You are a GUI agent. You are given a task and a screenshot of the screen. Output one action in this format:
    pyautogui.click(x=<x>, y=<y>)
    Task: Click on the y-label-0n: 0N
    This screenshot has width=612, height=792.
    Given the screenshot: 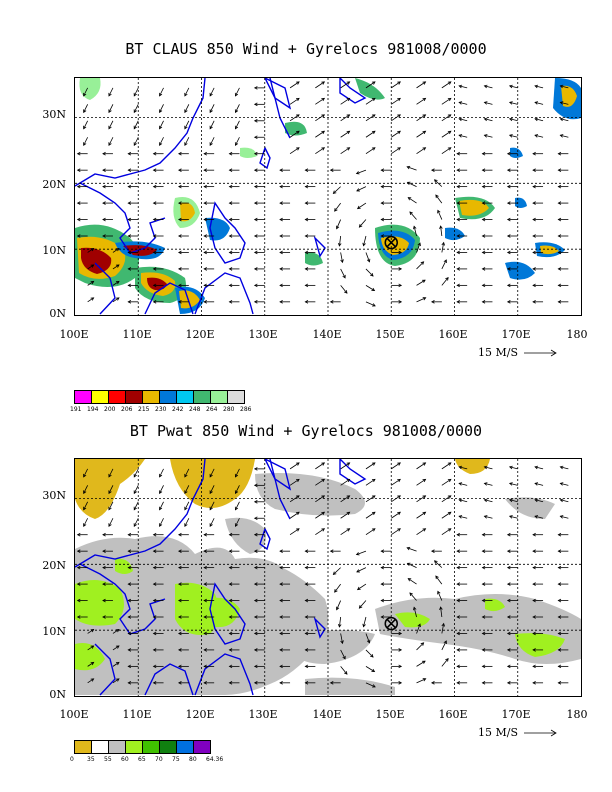 What is the action you would take?
    pyautogui.click(x=57, y=694)
    